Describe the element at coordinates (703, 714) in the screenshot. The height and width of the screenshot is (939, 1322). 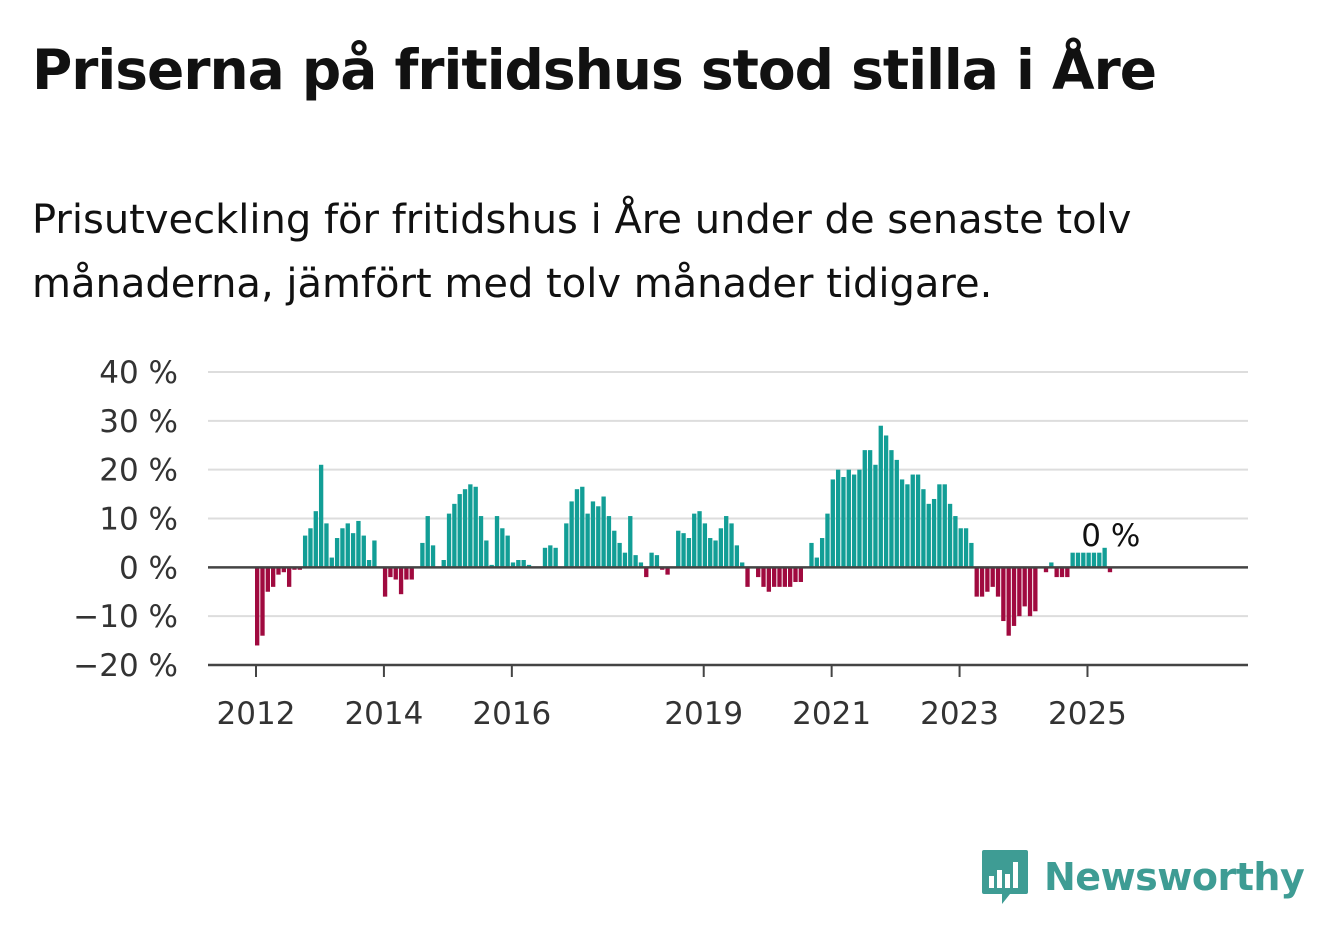
I see `x-tick-label: 2019` at that location.